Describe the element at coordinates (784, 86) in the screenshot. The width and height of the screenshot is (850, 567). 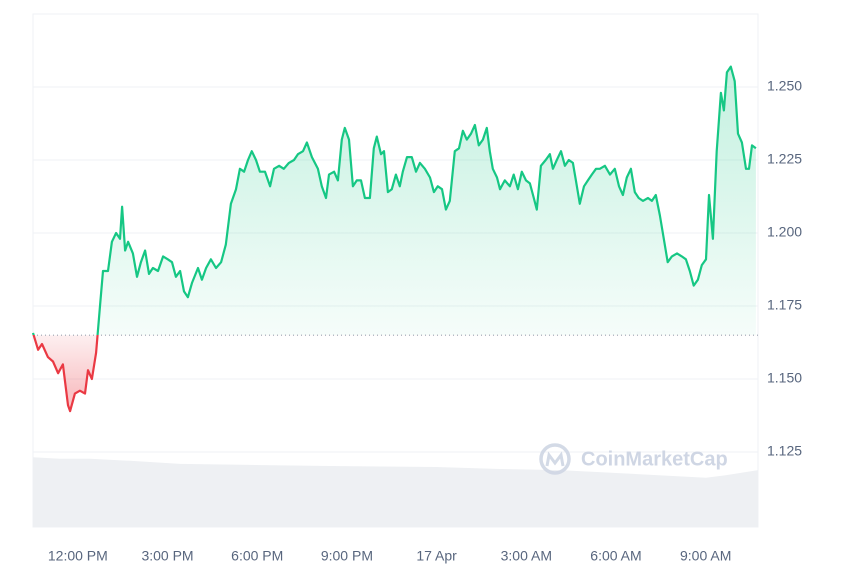
I see `y-tick-label: 1.250` at that location.